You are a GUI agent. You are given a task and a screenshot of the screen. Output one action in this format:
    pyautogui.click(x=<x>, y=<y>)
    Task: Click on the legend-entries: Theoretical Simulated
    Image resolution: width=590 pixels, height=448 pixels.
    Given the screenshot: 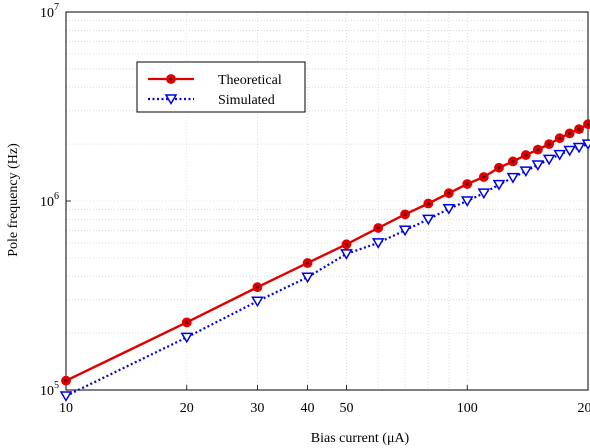 What is the action you would take?
    pyautogui.click(x=215, y=90)
    